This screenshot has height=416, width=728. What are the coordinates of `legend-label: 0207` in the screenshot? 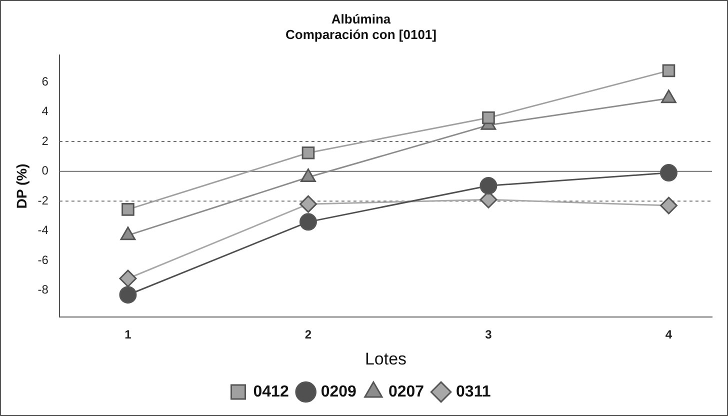 It's located at (406, 391).